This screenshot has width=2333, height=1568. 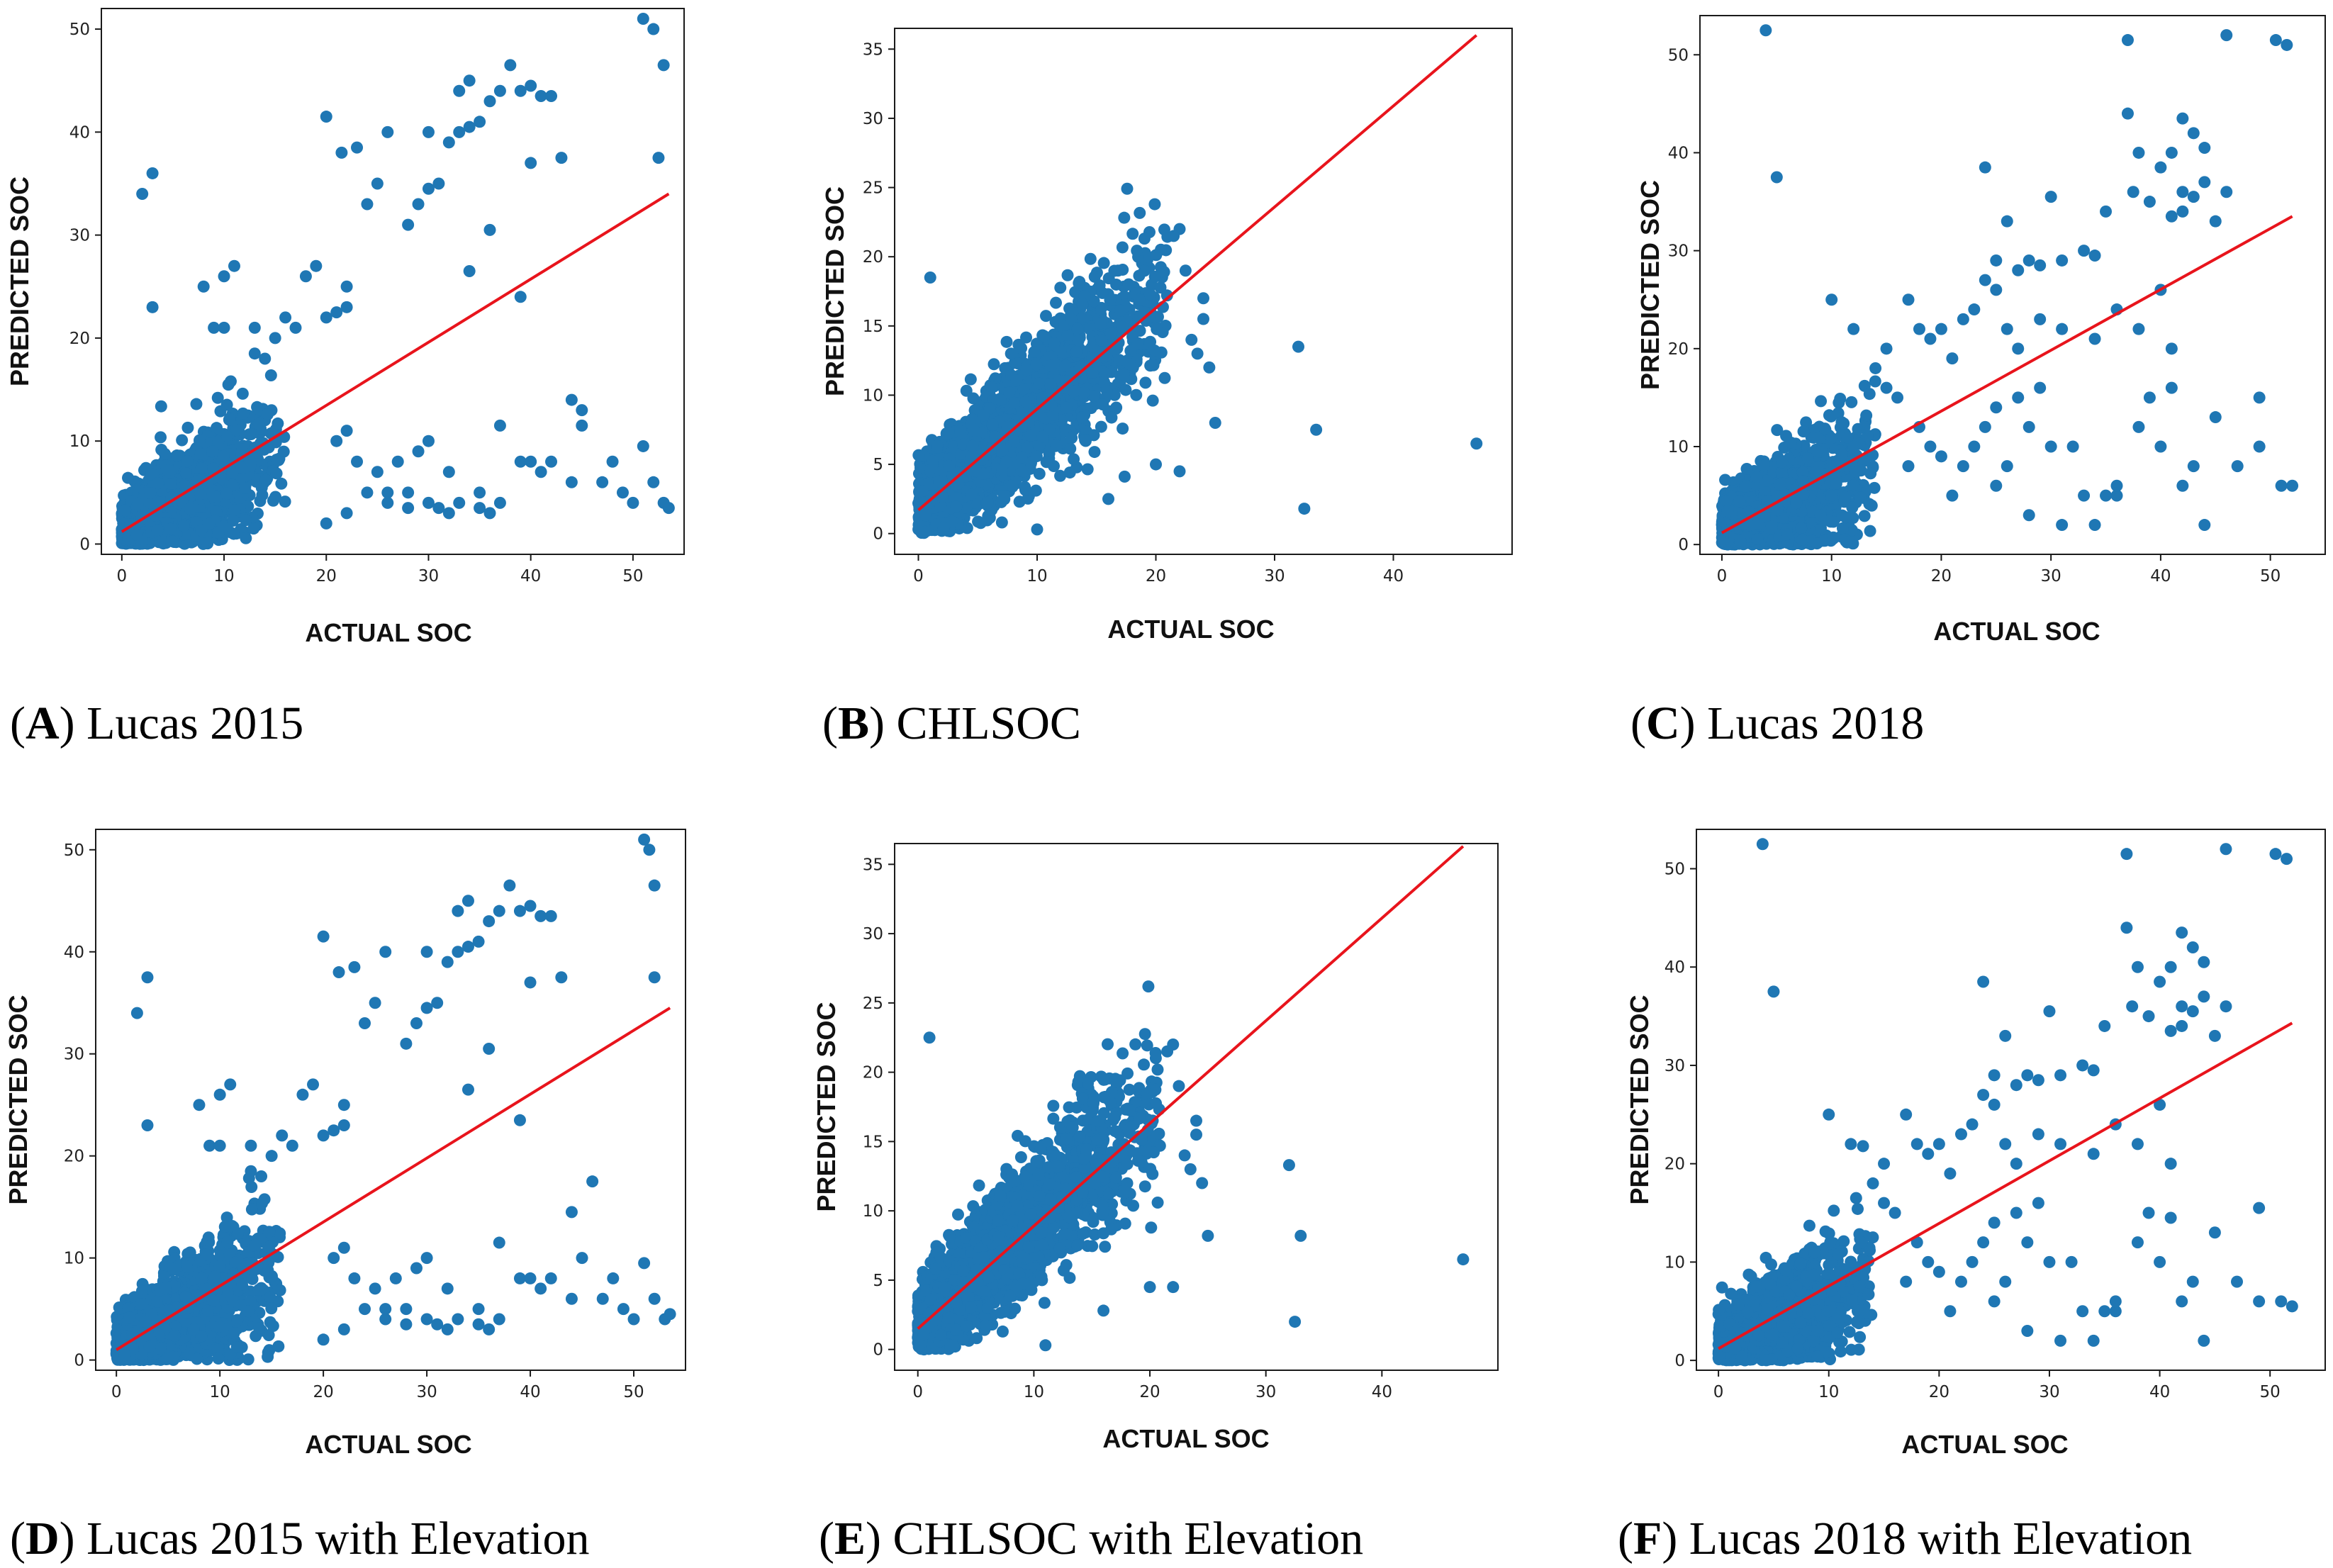 What do you see at coordinates (1190, 629) in the screenshot?
I see `x-axis-label: ACTUAL SOC` at bounding box center [1190, 629].